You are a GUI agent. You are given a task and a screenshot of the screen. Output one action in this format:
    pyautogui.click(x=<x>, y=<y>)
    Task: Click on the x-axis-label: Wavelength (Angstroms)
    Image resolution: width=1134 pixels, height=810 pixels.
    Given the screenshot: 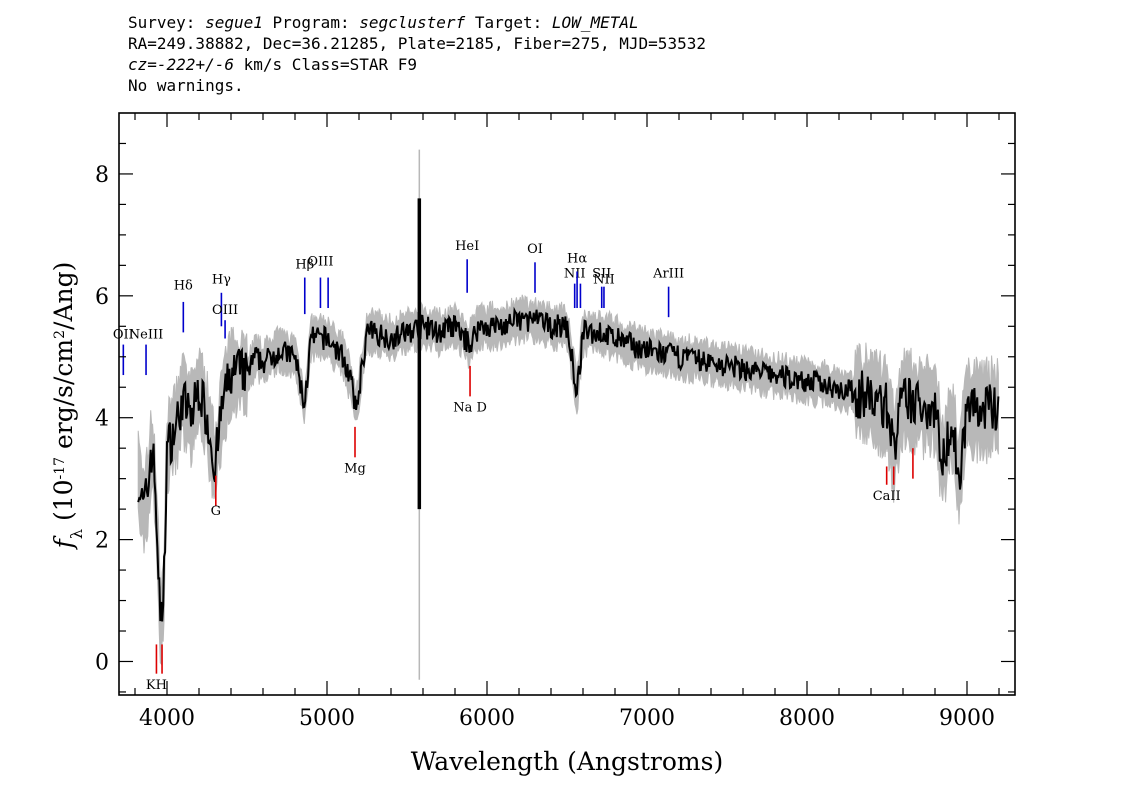 What is the action you would take?
    pyautogui.click(x=567, y=761)
    